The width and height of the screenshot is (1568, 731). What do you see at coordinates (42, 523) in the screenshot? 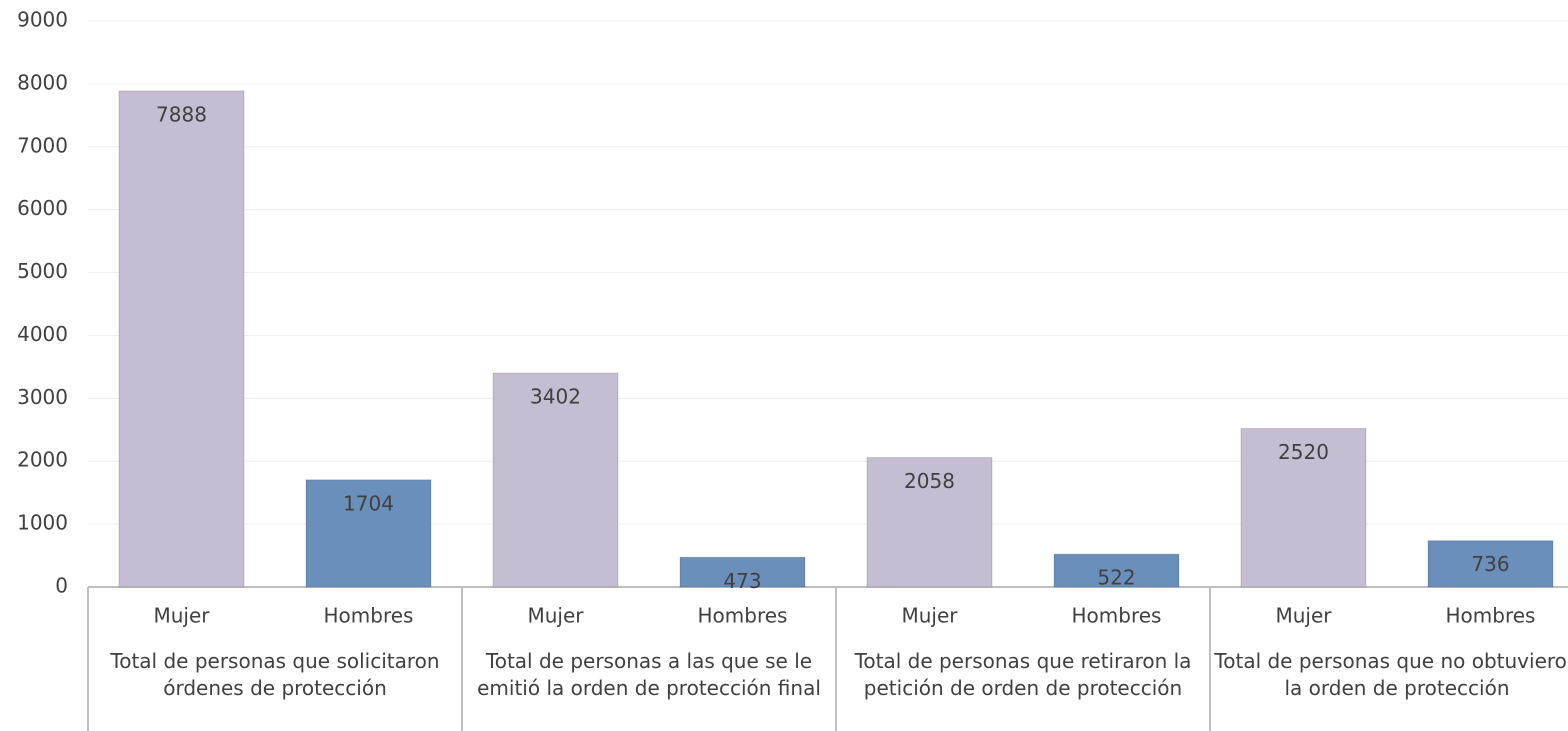
I see `y-tick-label: 1000` at bounding box center [42, 523].